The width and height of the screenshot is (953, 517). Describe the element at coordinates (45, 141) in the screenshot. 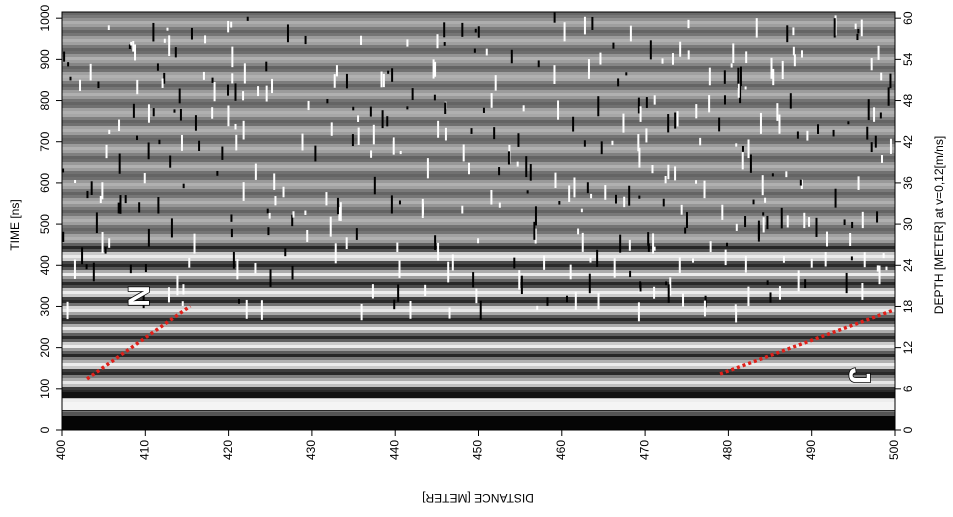

I see `y-tick-label: 700` at that location.